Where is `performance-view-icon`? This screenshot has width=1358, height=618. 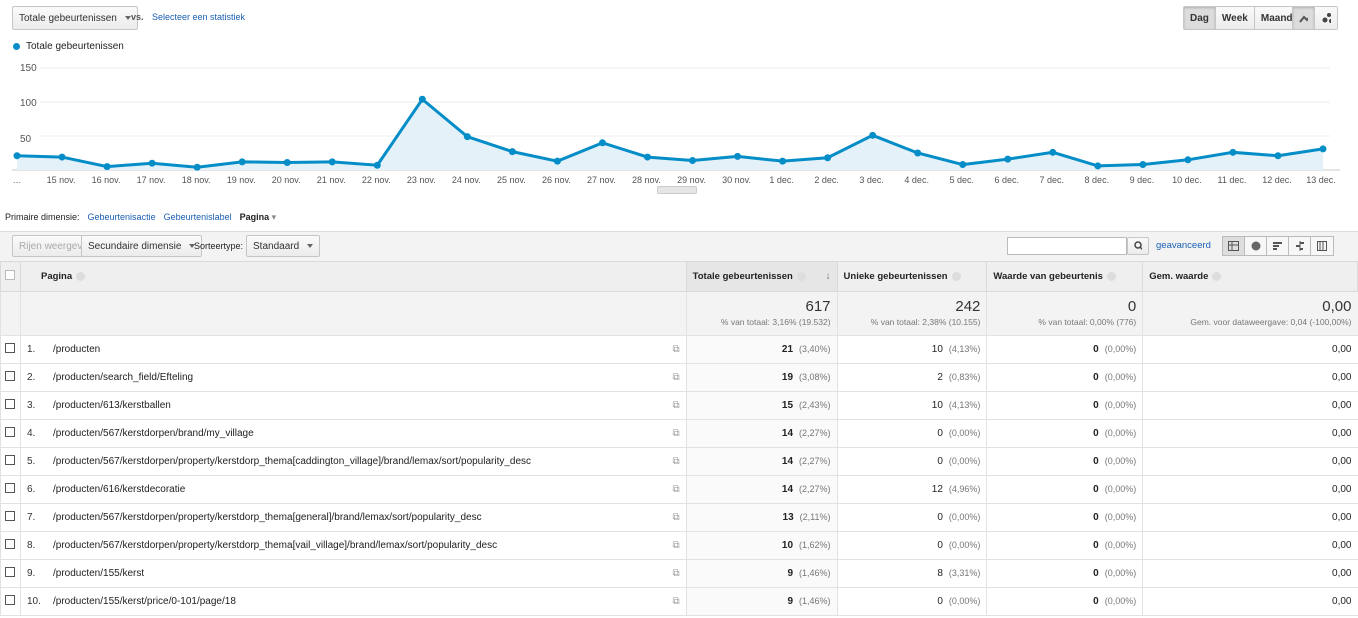
performance-view-icon is located at coordinates (1278, 246).